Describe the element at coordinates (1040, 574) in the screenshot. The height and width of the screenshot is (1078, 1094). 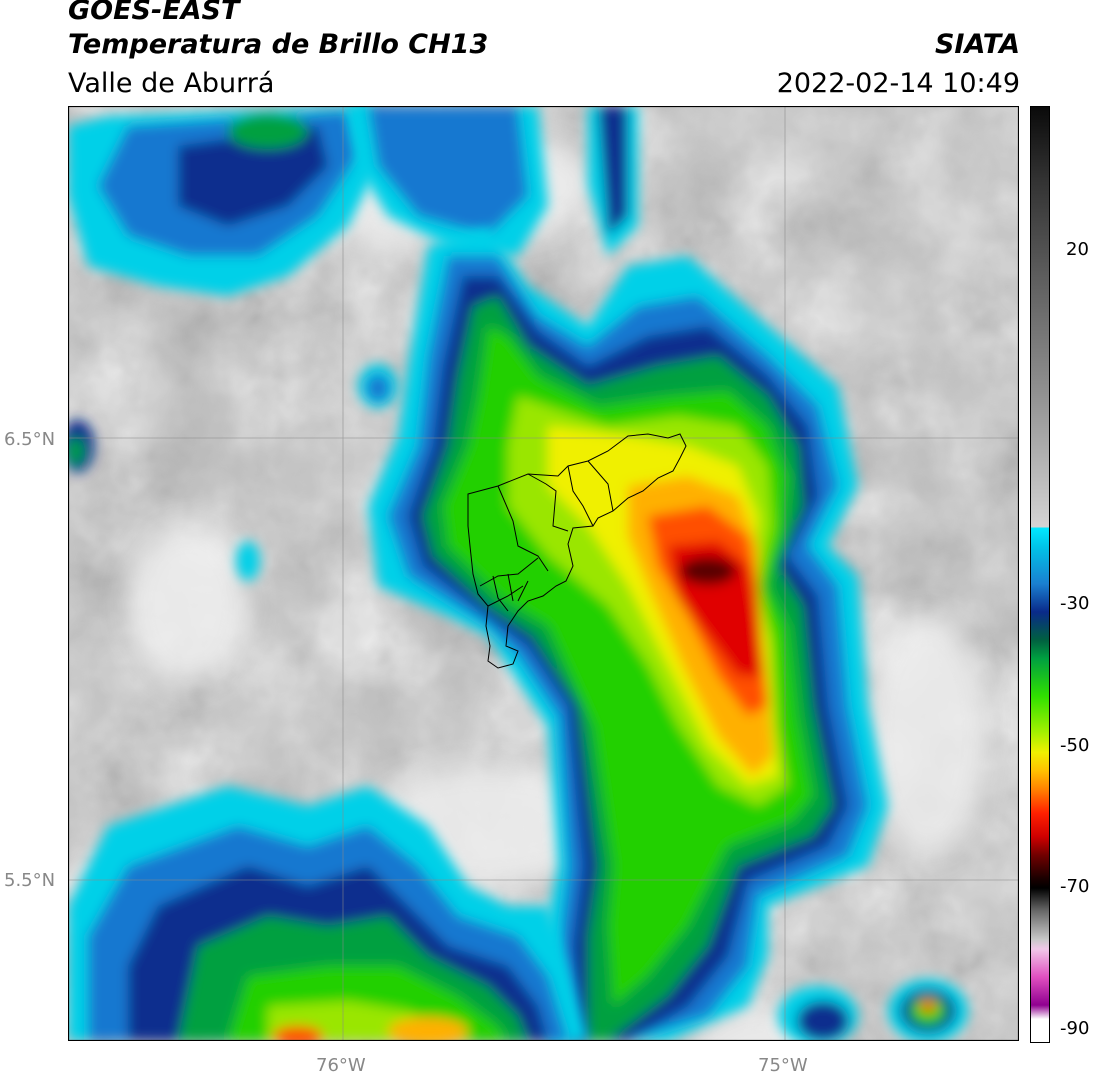
I see `colorbar` at that location.